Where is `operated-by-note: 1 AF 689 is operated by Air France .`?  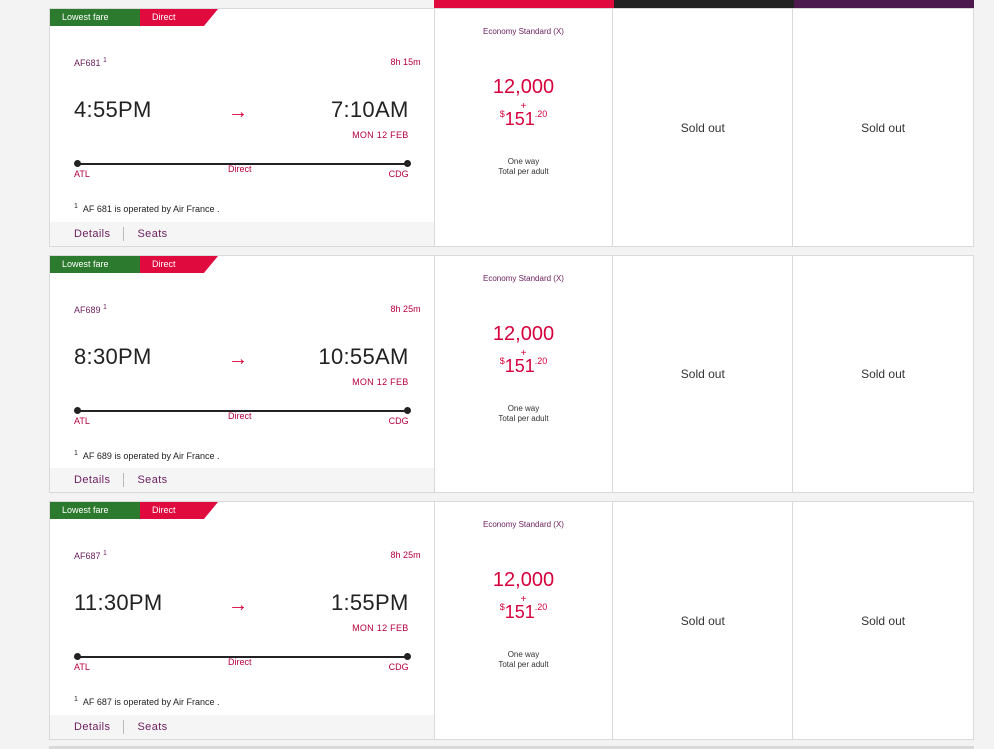 operated-by-note: 1 AF 689 is operated by Air France . is located at coordinates (147, 455).